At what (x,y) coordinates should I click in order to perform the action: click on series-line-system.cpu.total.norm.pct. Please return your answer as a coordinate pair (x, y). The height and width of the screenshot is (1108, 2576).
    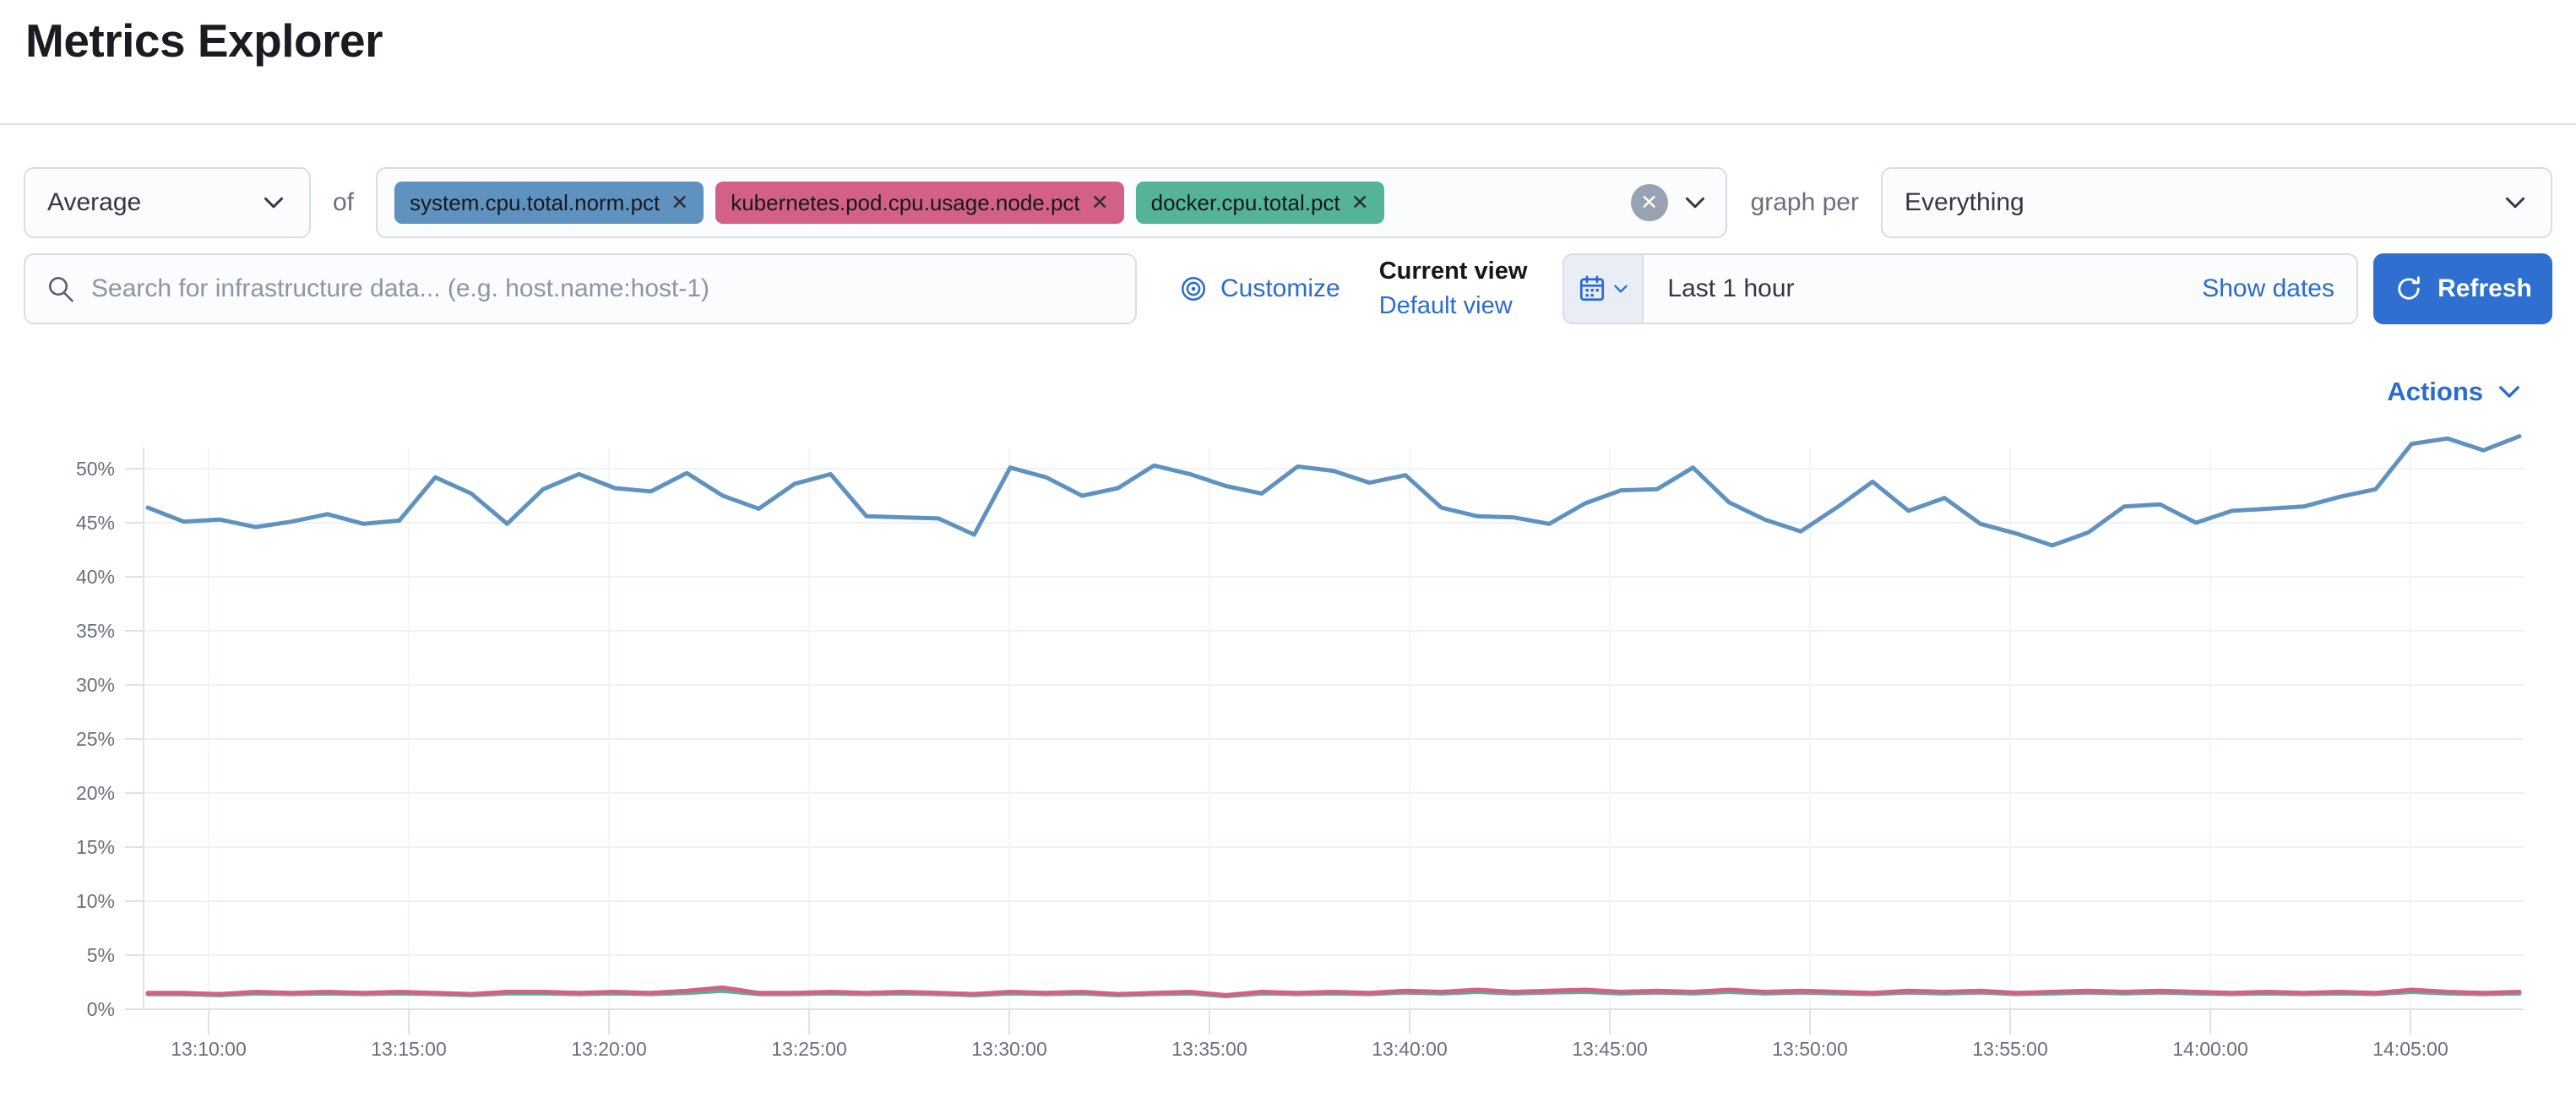
    Looking at the image, I should click on (1333, 491).